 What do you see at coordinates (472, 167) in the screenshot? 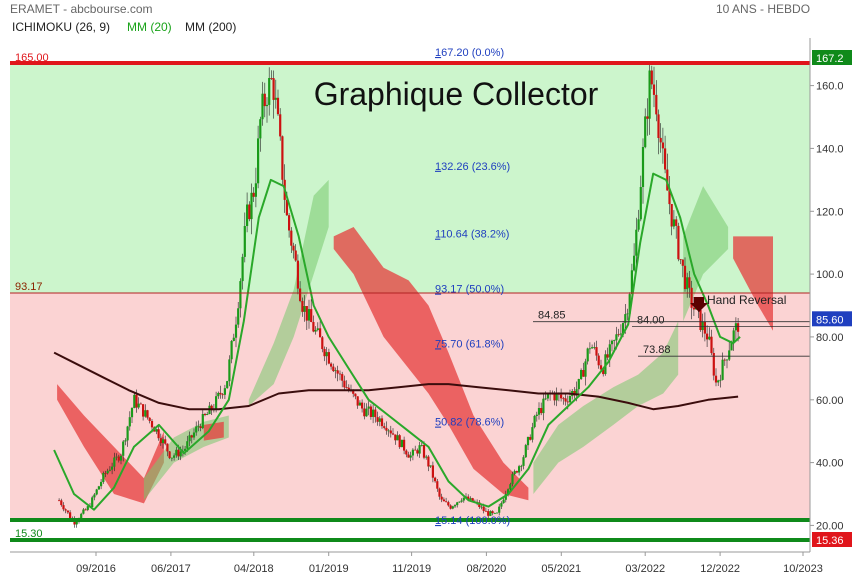
I see `fib-label-1: 132.26 (23.6%)` at bounding box center [472, 167].